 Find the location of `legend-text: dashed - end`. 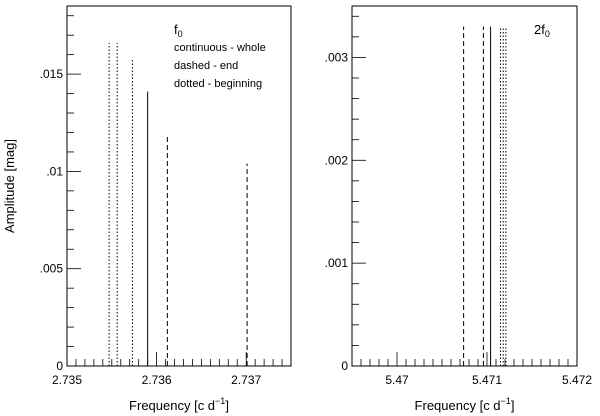

legend-text: dashed - end is located at coordinates (206, 66).